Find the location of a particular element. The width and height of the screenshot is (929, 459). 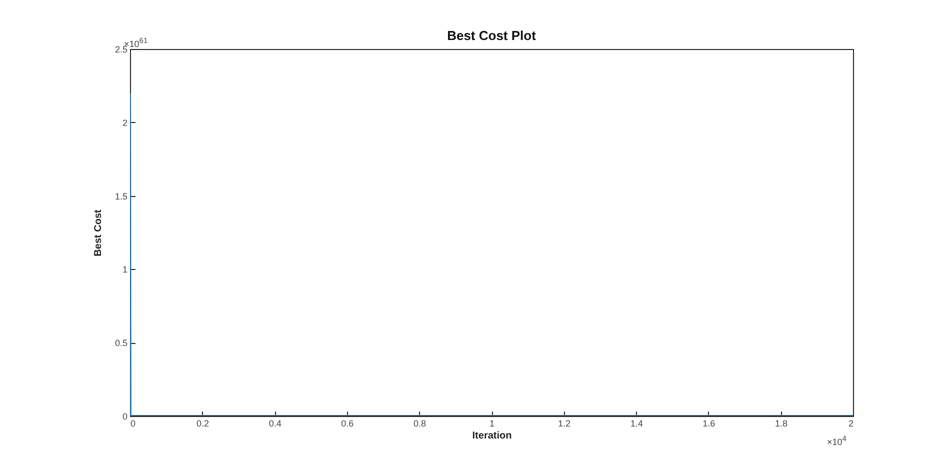

y-tick-label: 1.5 is located at coordinates (121, 196).